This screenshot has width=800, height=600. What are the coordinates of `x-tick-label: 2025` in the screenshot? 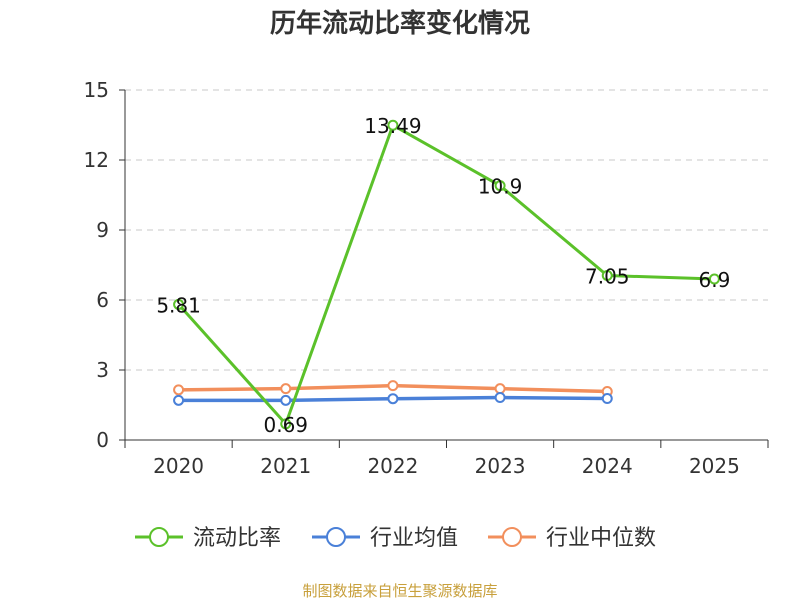 It's located at (714, 466).